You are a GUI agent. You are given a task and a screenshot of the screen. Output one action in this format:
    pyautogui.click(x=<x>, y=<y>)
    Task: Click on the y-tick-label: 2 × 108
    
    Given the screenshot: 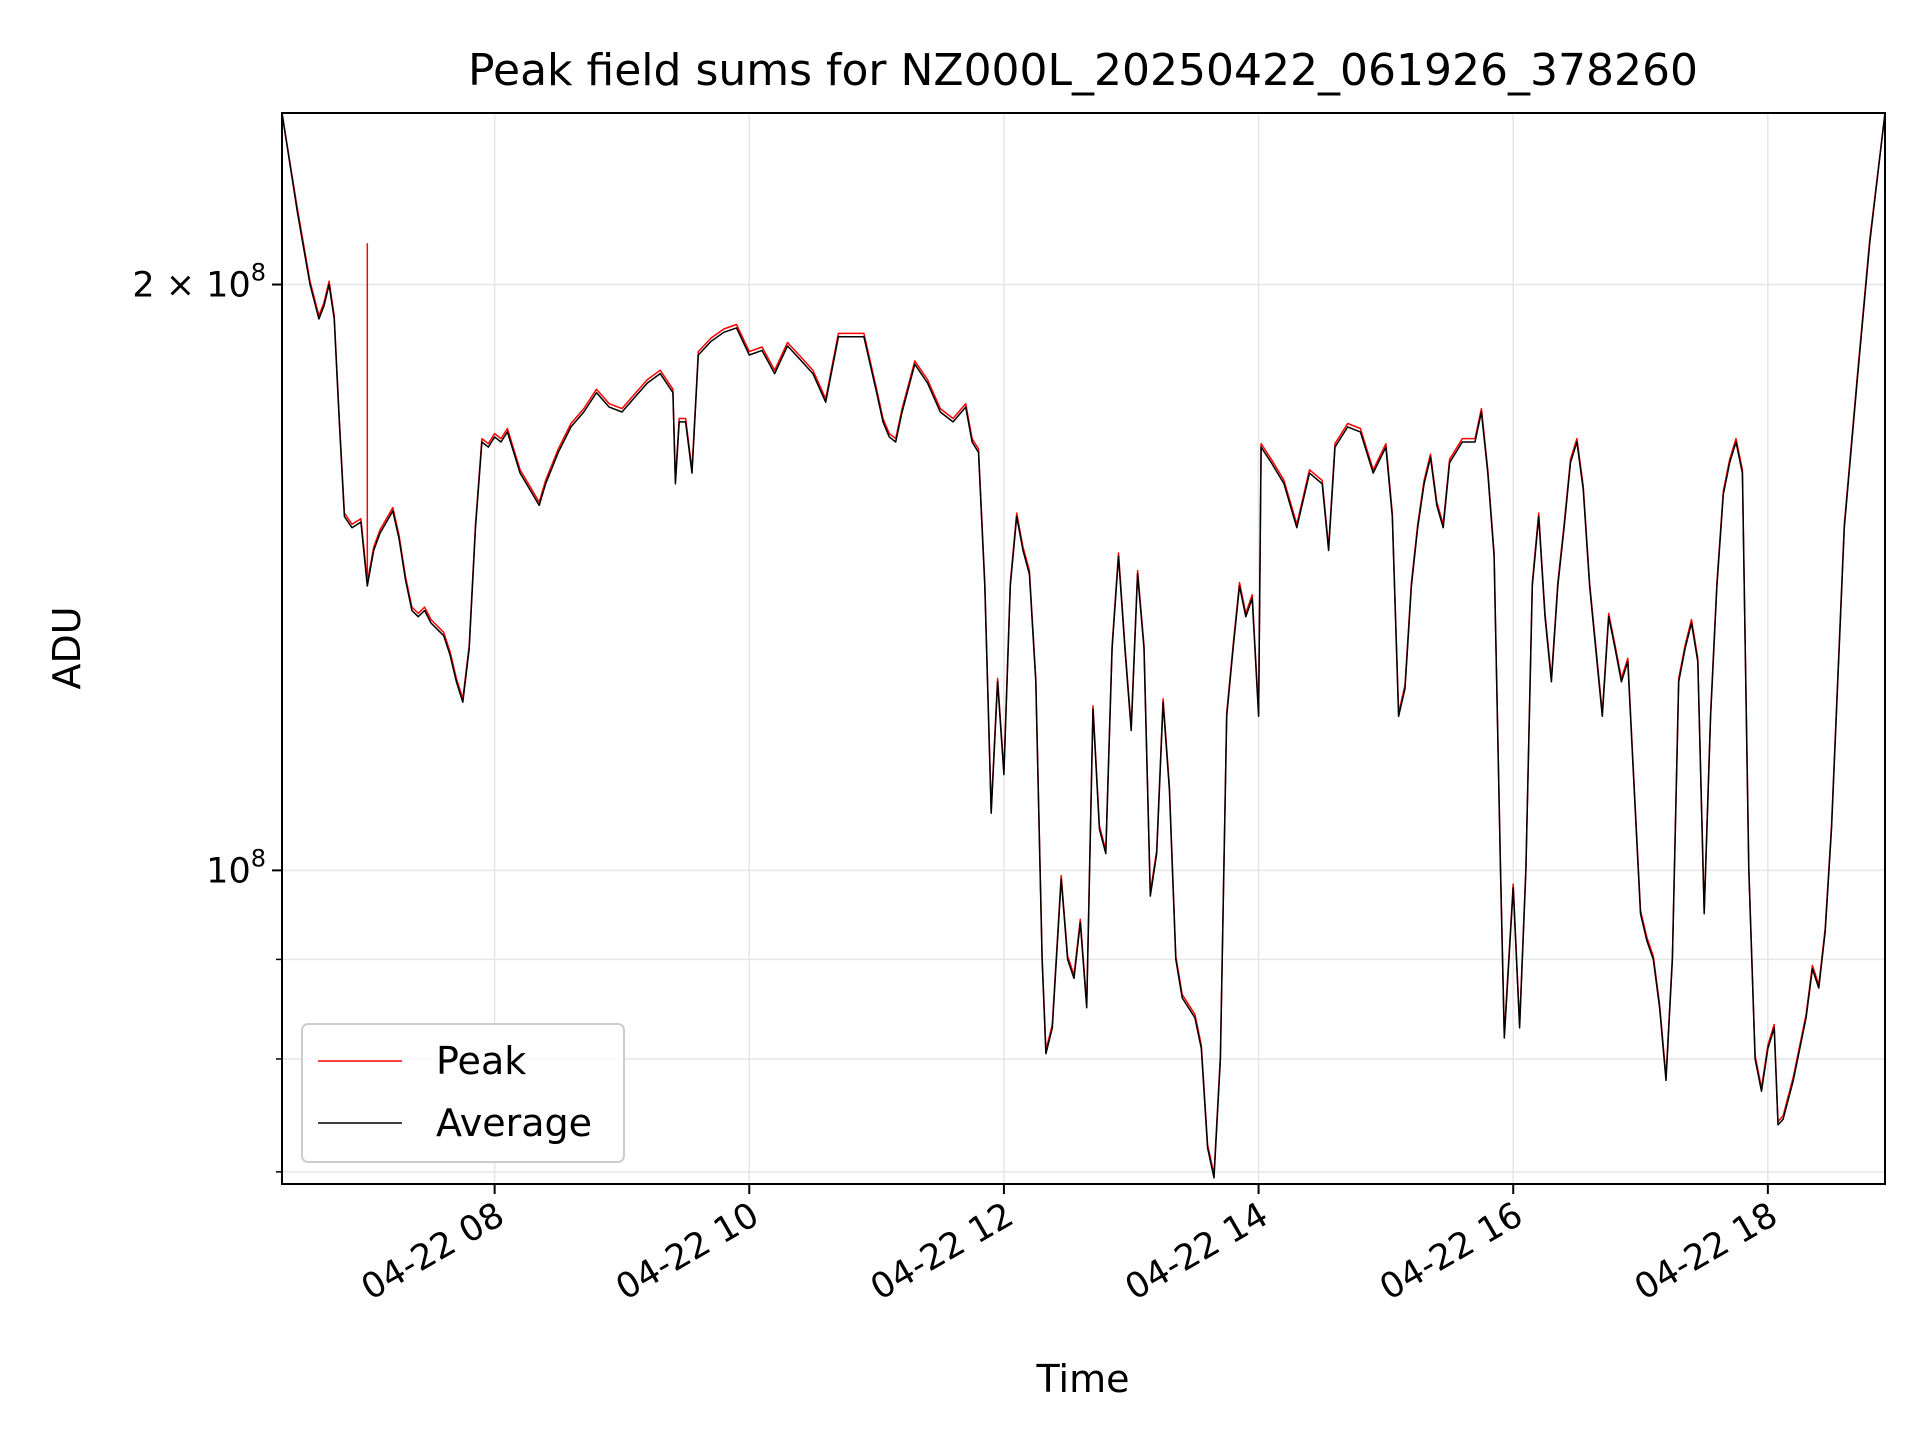 What is the action you would take?
    pyautogui.click(x=199, y=282)
    